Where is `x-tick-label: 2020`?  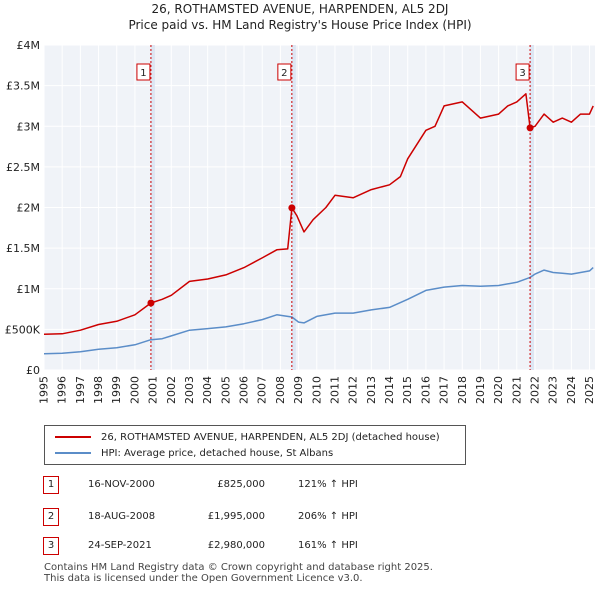 x-tick-label: 2020 is located at coordinates (498, 390).